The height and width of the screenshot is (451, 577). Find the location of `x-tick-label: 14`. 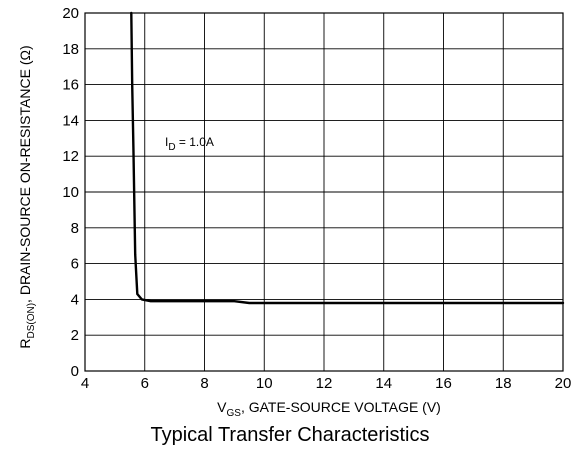

x-tick-label: 14 is located at coordinates (383, 383).